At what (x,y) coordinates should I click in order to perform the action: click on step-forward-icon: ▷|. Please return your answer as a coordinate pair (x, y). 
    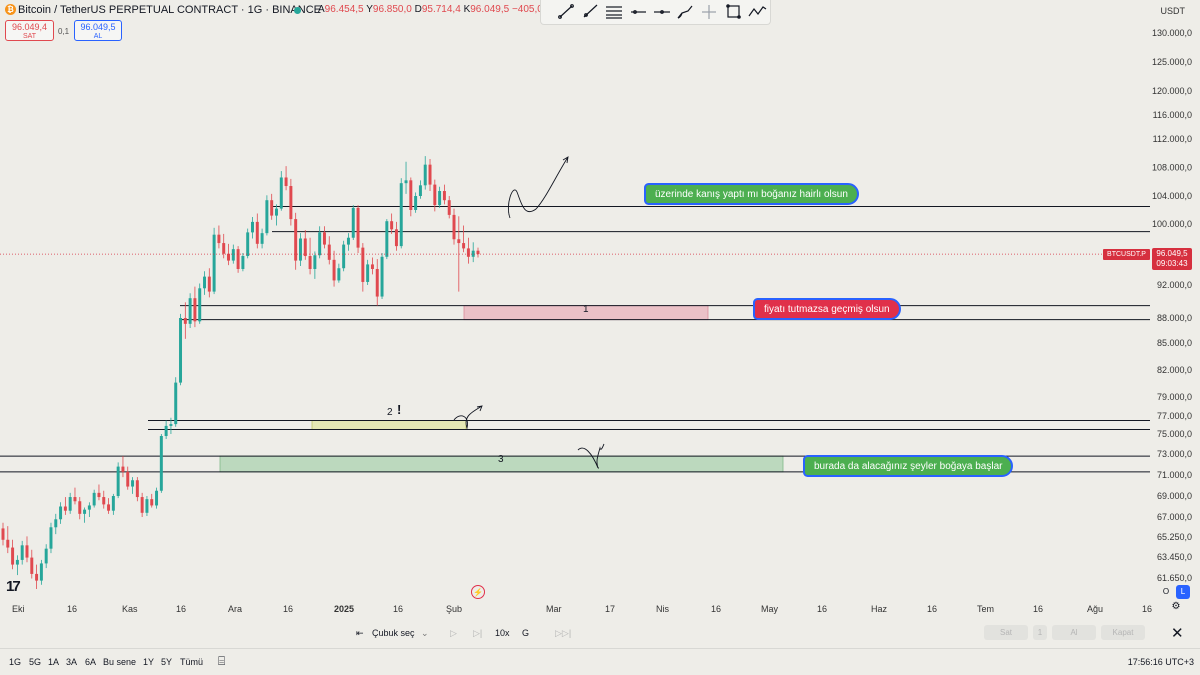
    Looking at the image, I should click on (478, 633).